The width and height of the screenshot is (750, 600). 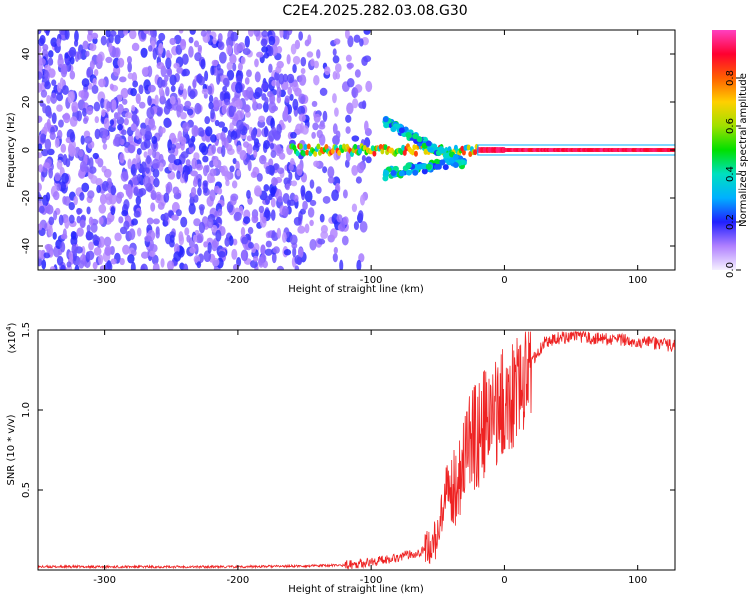 What do you see at coordinates (371, 580) in the screenshot?
I see `x-tick-label: -100` at bounding box center [371, 580].